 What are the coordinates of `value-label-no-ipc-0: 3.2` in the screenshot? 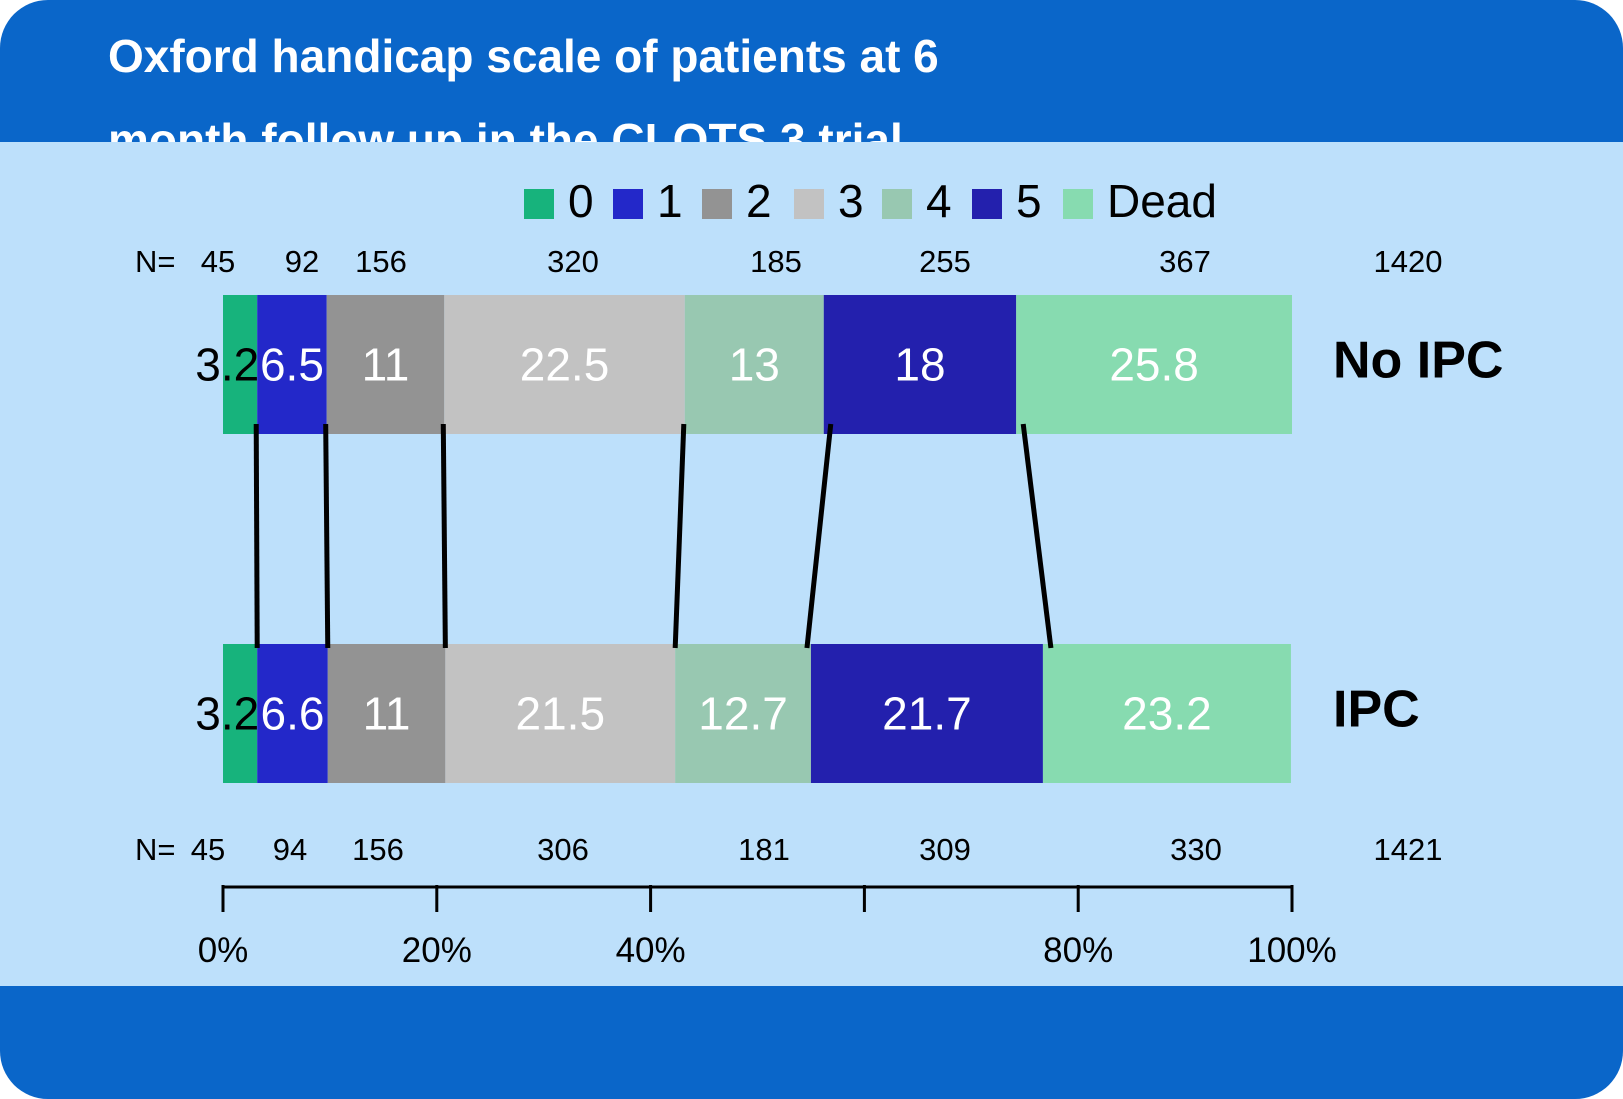 It's located at (227, 365).